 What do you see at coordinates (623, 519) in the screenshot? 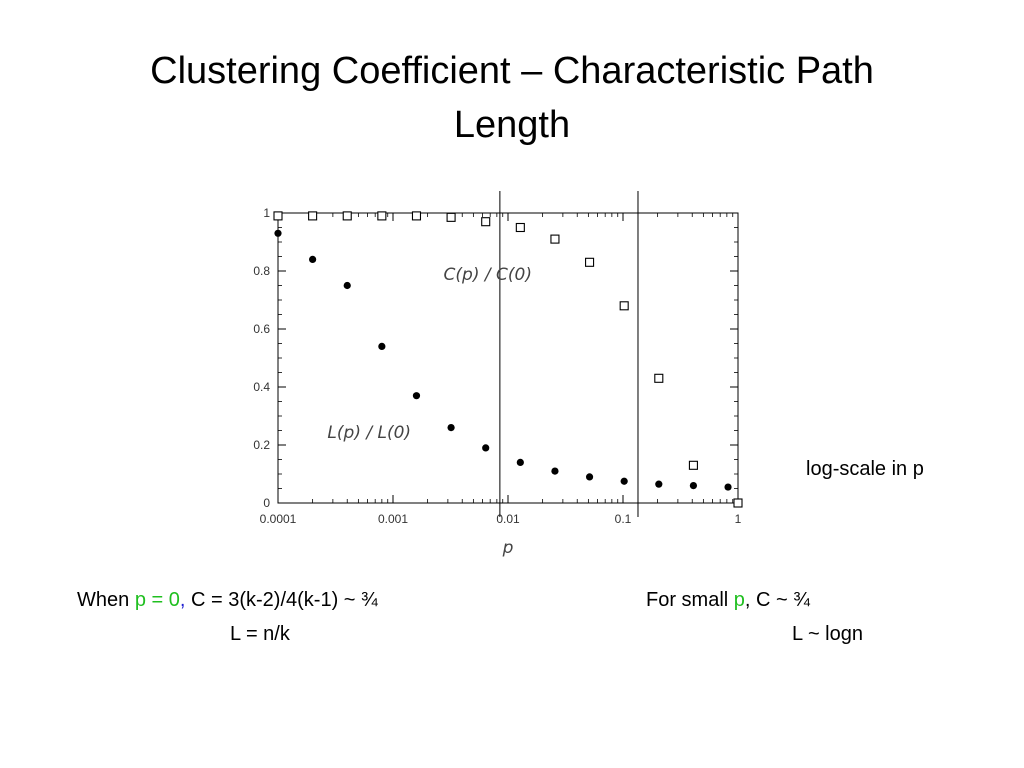
I see `x-tick-label: 0.1` at bounding box center [623, 519].